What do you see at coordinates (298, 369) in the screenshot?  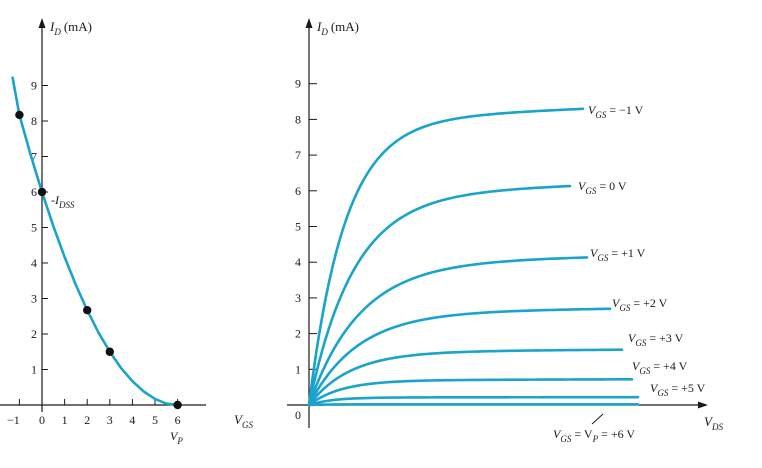 I see `right-y-tick-label: 1` at bounding box center [298, 369].